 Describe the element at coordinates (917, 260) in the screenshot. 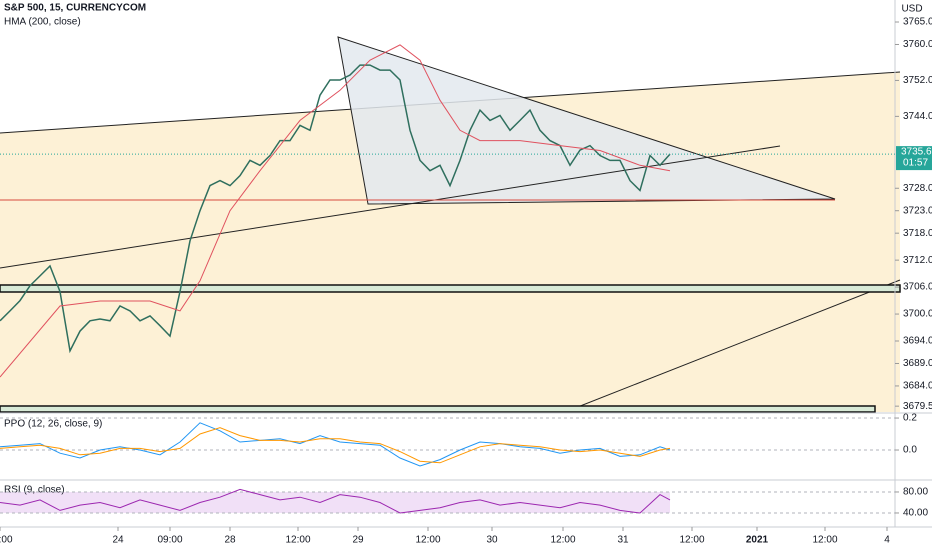

I see `y-tick-label: 3712.0` at that location.